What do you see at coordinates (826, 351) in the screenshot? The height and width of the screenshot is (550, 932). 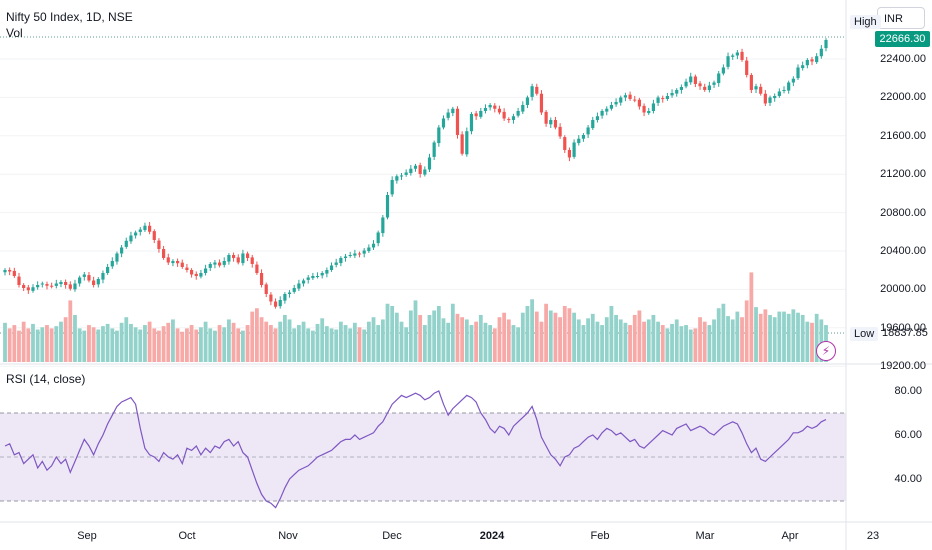 I see `lightning-icon: ⚡` at bounding box center [826, 351].